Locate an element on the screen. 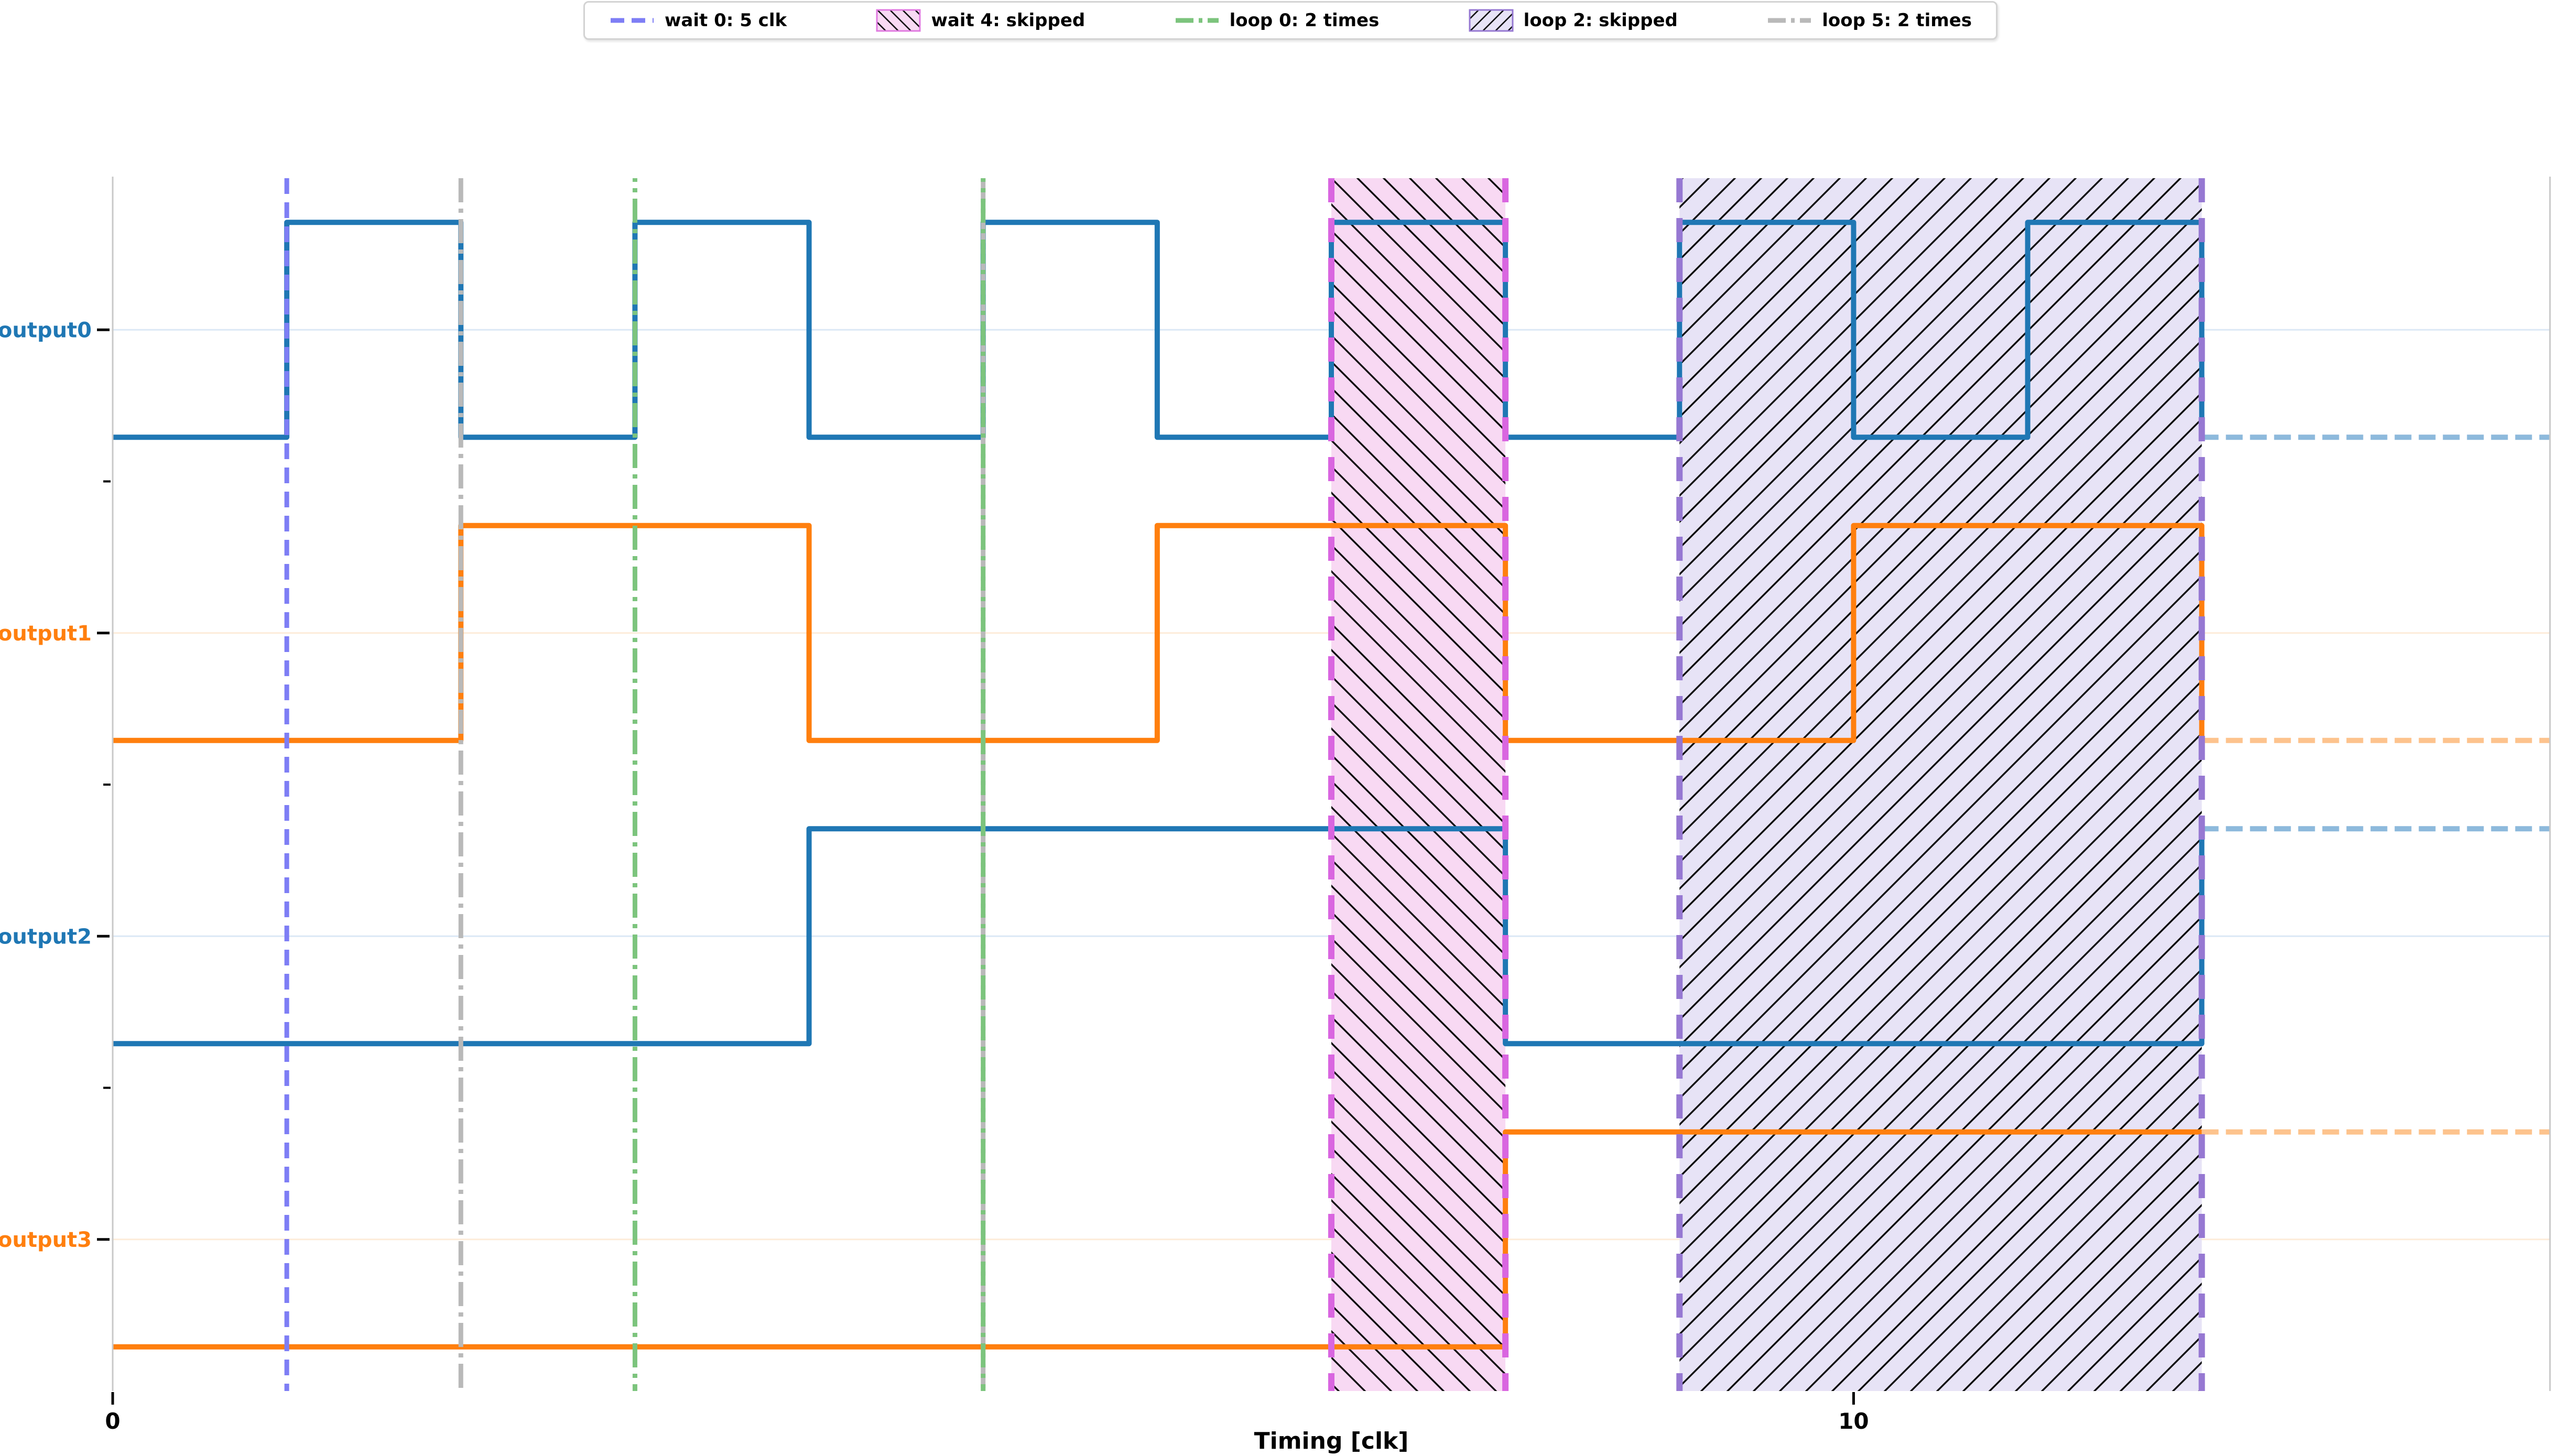 This screenshot has height=1456, width=2551. wait-skipped-patch-icon-hatch is located at coordinates (899, 20).